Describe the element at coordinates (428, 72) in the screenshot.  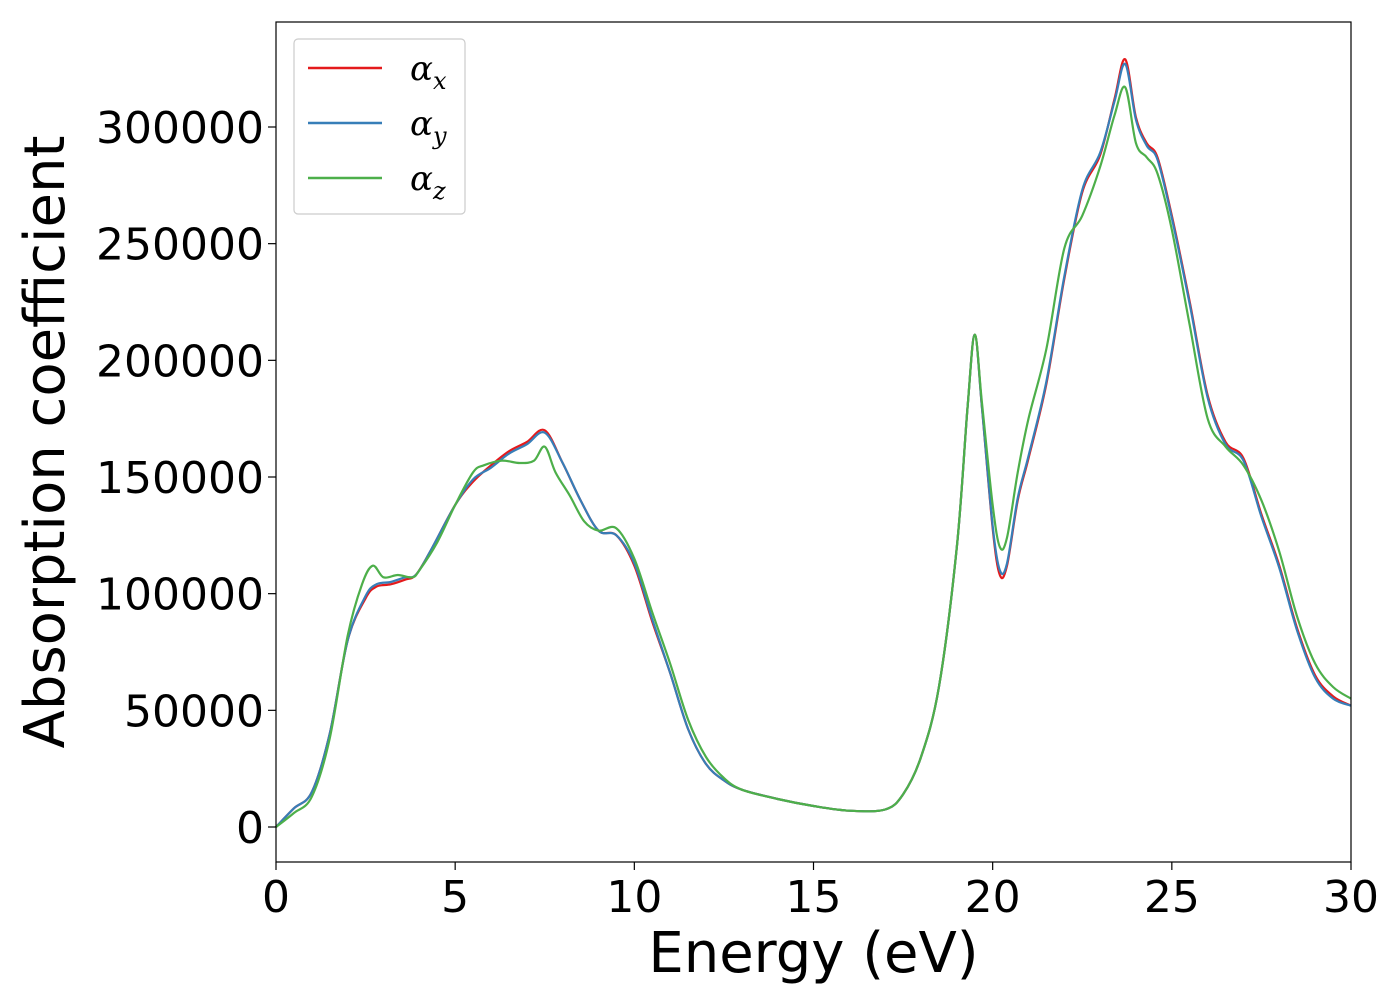
I see `legend-label-x: αx` at that location.